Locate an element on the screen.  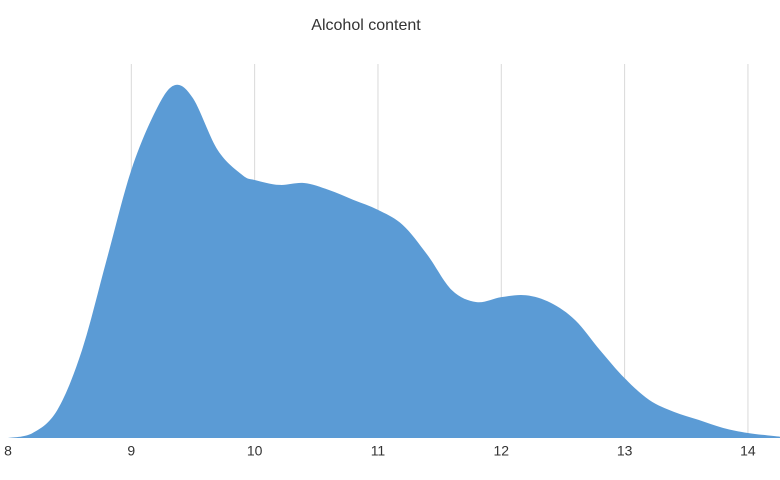
x-tick-label: 13 is located at coordinates (625, 451).